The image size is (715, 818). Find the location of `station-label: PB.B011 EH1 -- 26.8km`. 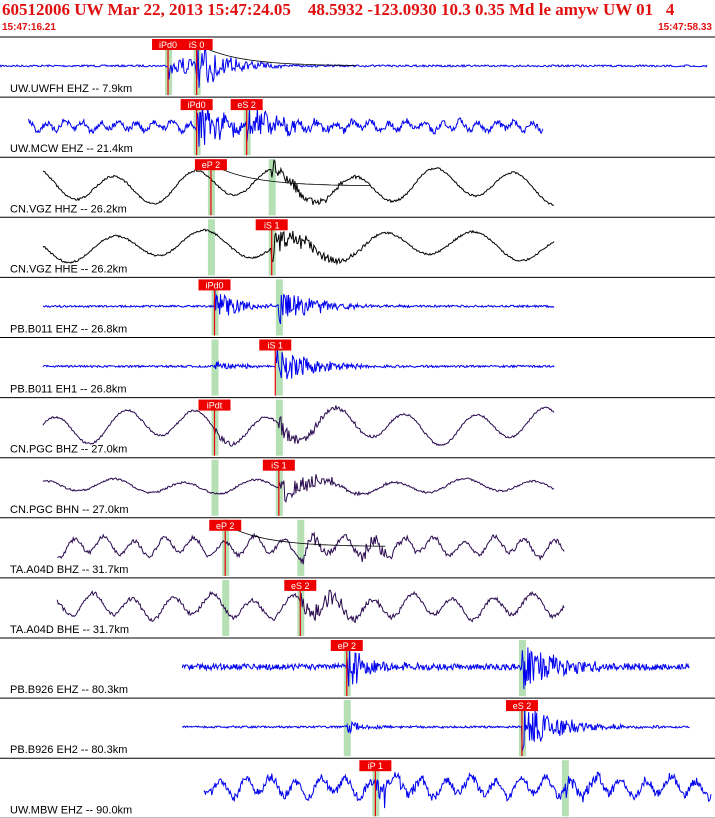

station-label: PB.B011 EH1 -- 26.8km is located at coordinates (68, 390).